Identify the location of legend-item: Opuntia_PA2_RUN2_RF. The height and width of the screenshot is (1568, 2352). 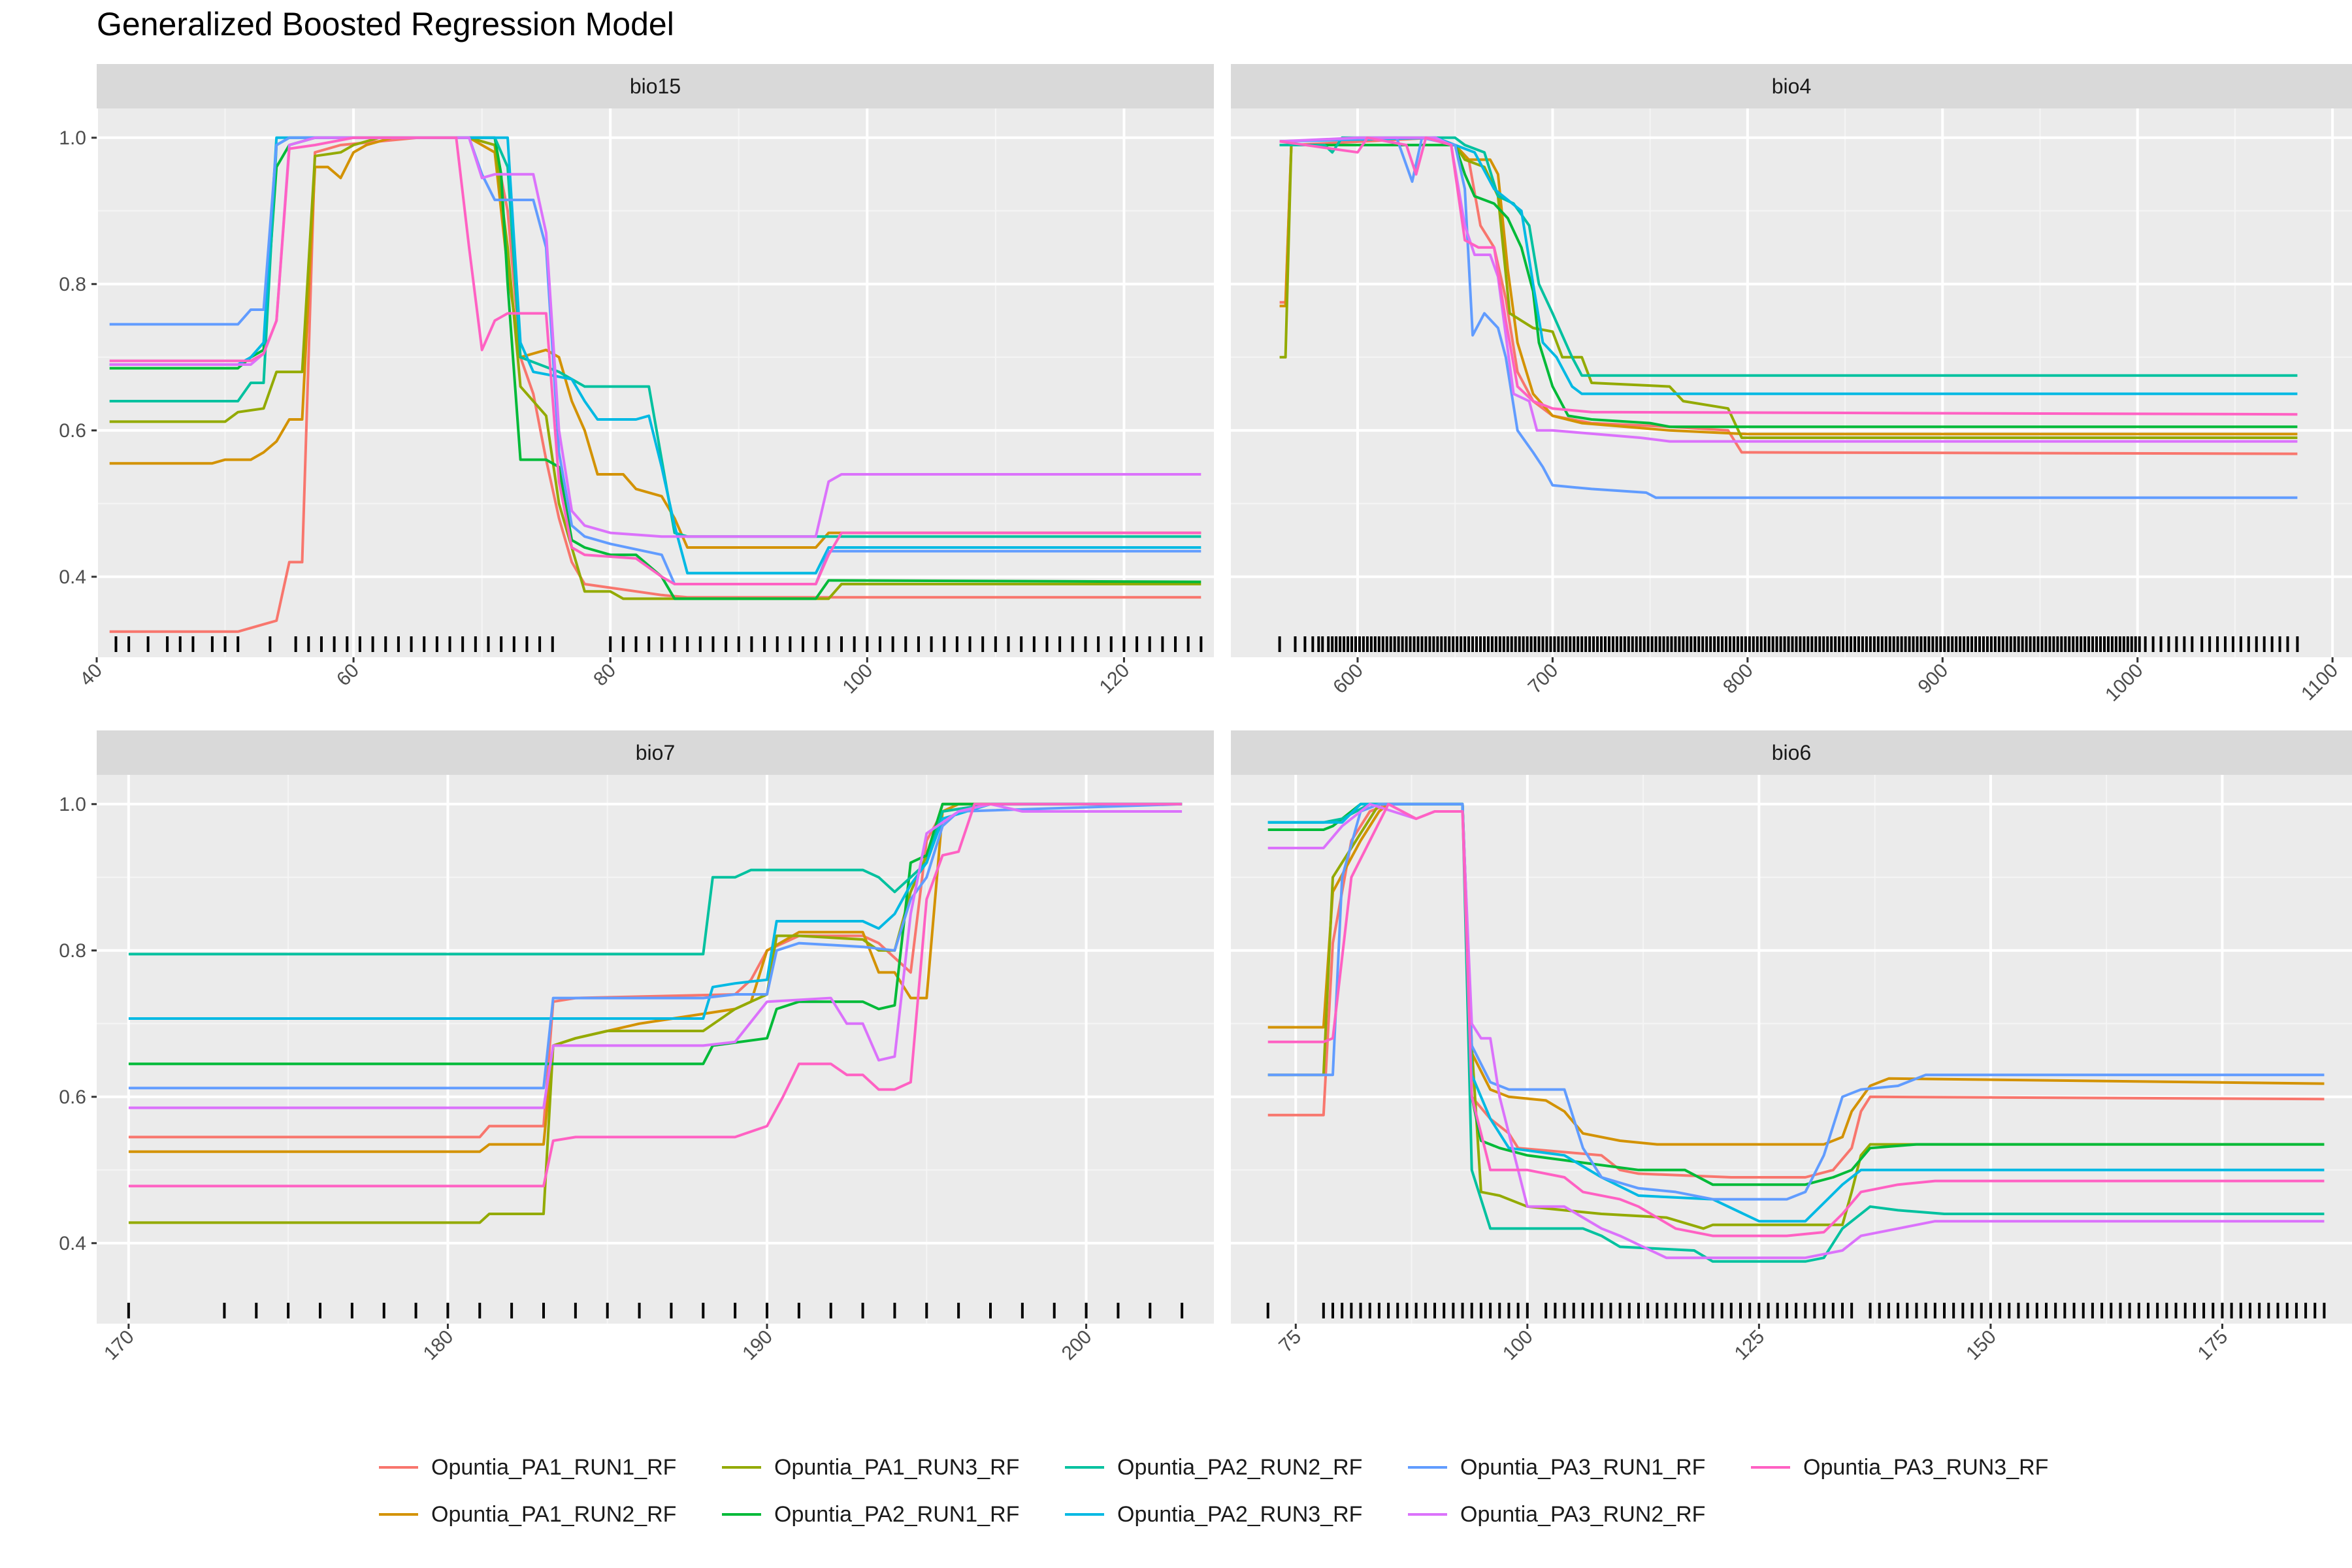
(1236, 1467).